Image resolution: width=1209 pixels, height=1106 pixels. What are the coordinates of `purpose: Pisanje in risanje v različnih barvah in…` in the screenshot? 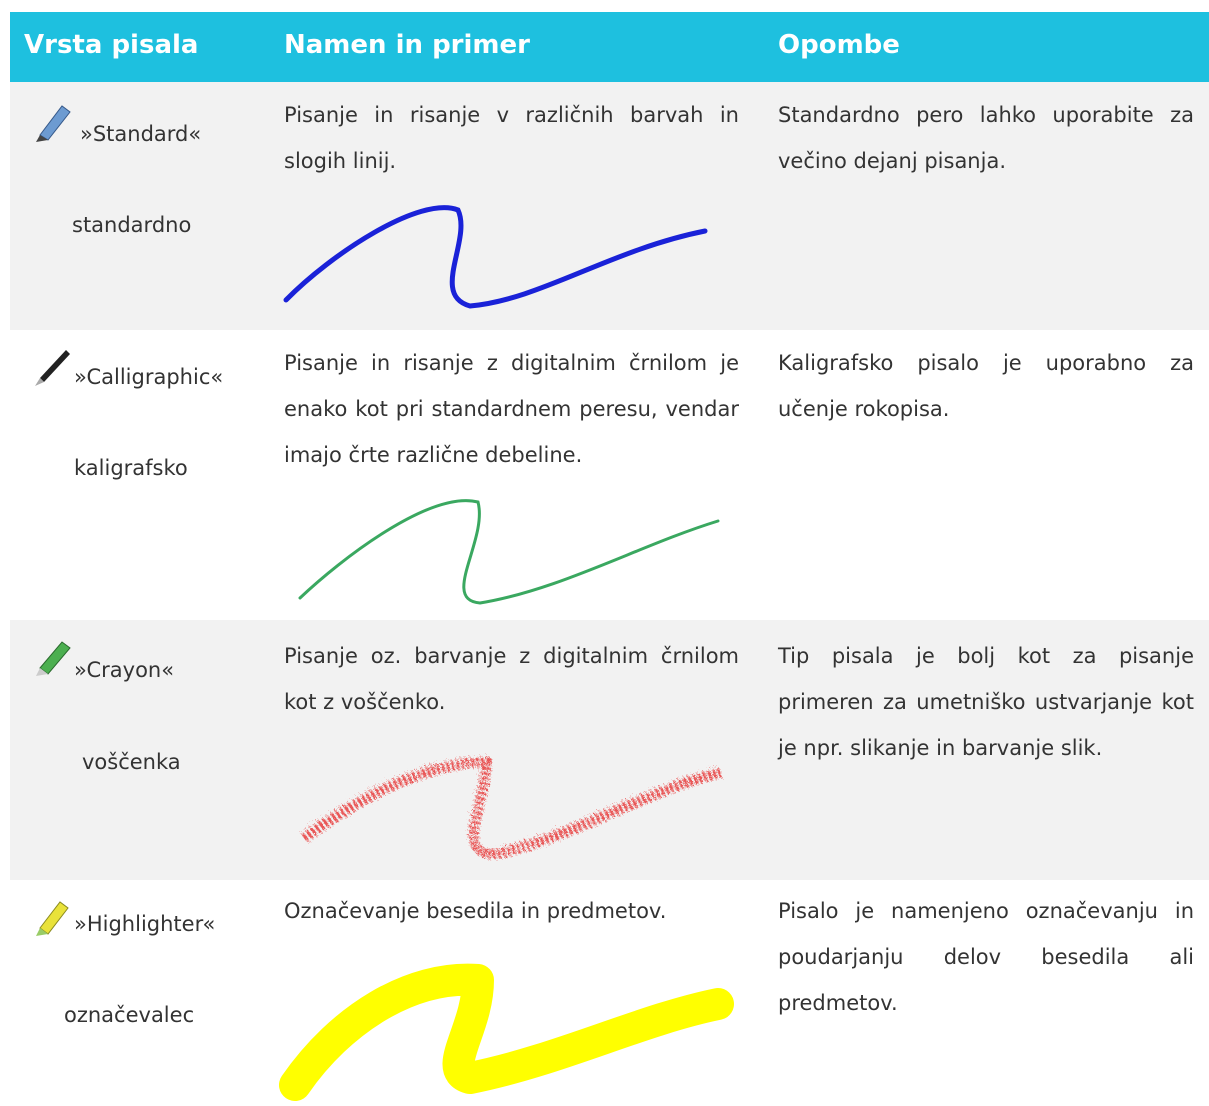 It's located at (511, 138).